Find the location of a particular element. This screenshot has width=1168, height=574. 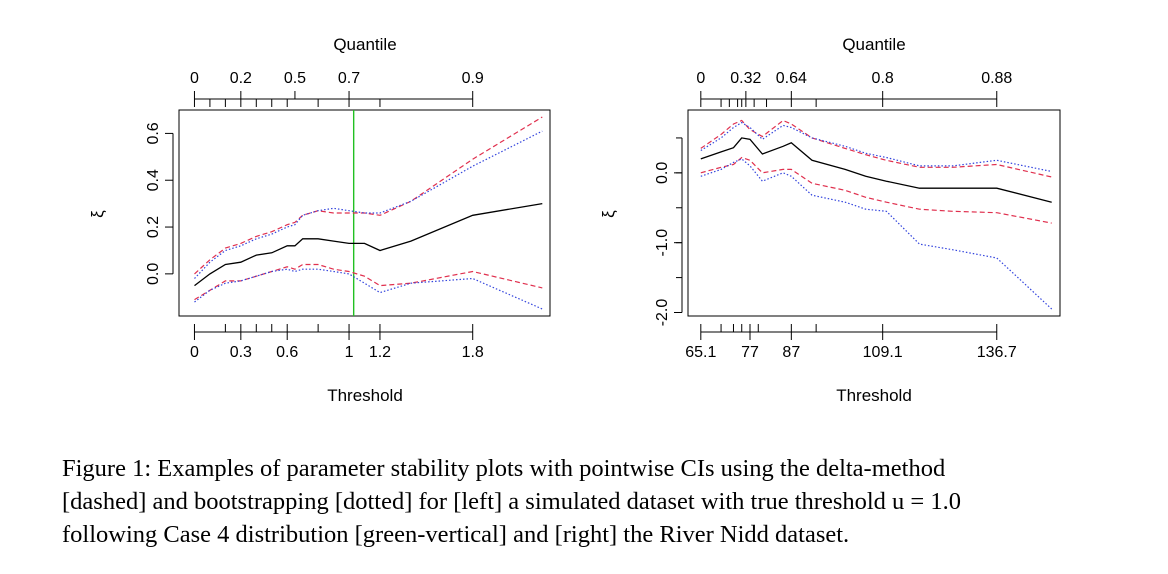

left-top-tick-label: 0.9 is located at coordinates (473, 78).